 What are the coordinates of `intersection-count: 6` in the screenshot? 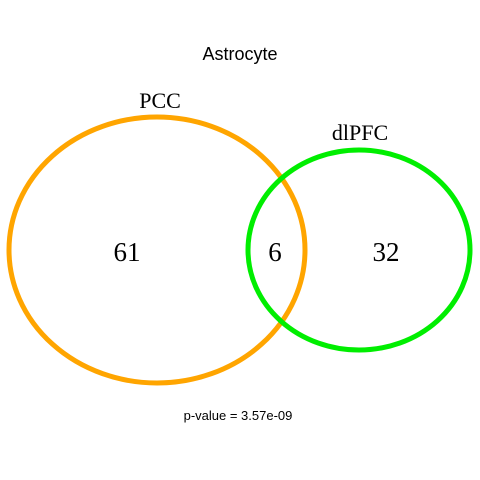 It's located at (275, 252).